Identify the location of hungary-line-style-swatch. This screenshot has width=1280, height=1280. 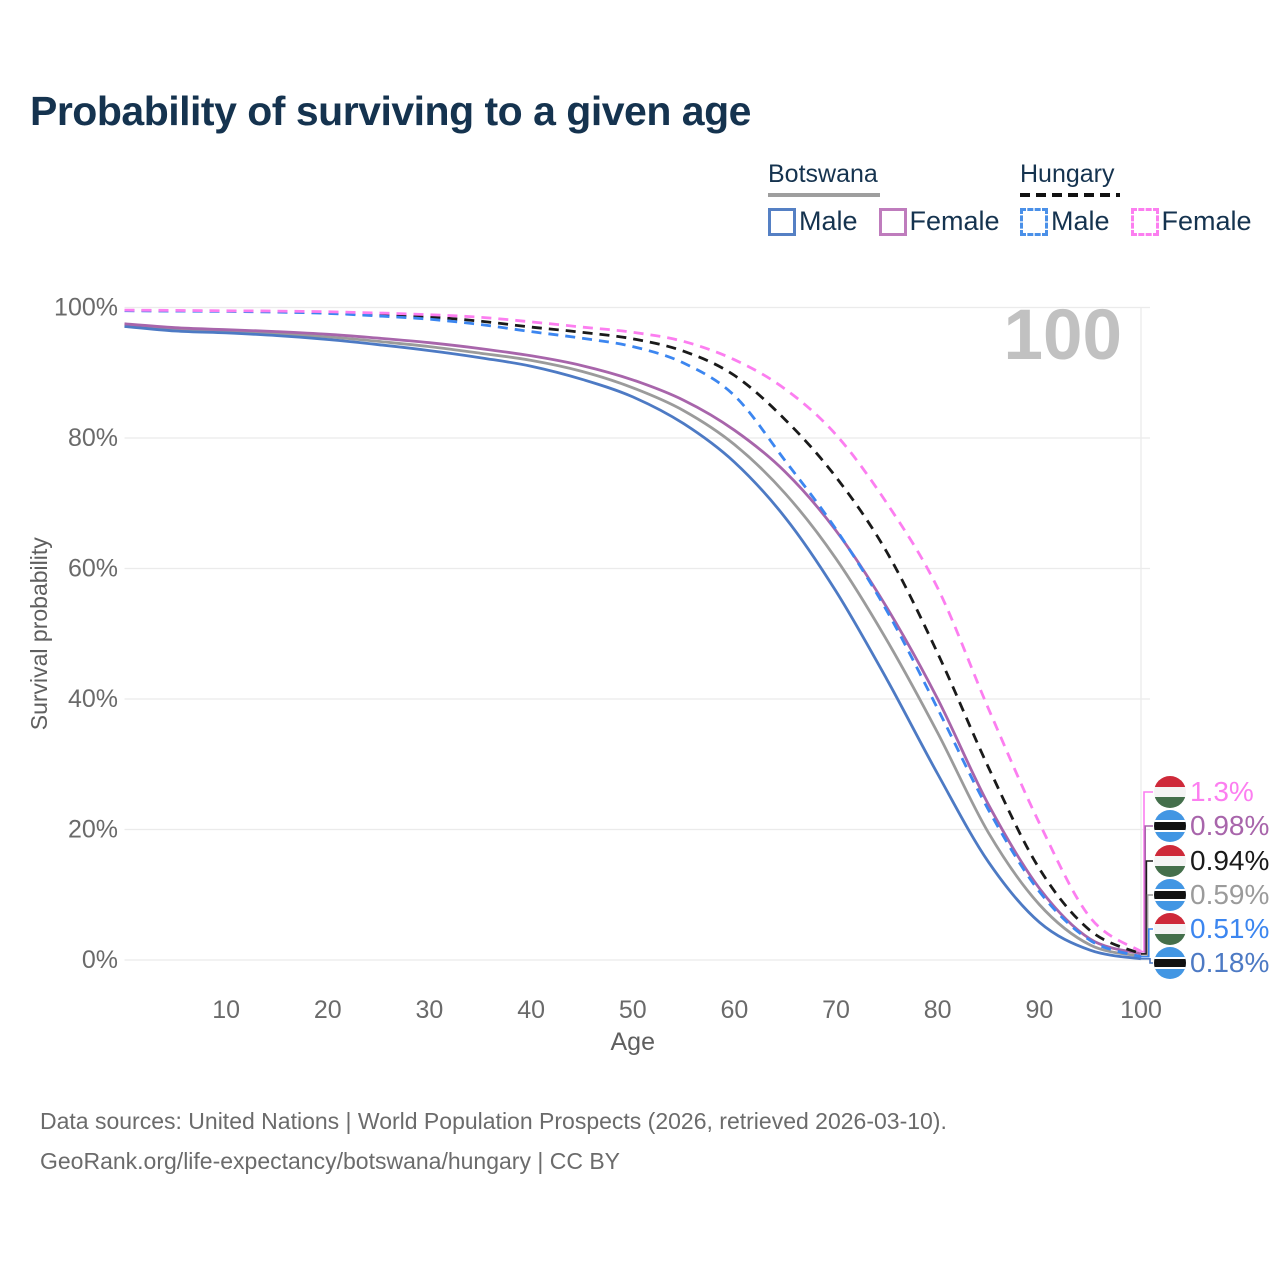
(1070, 195).